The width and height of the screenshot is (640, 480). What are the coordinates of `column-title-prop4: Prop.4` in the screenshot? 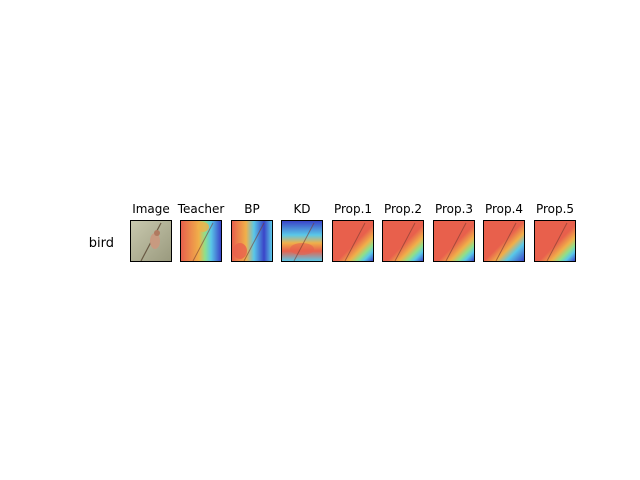 It's located at (504, 209).